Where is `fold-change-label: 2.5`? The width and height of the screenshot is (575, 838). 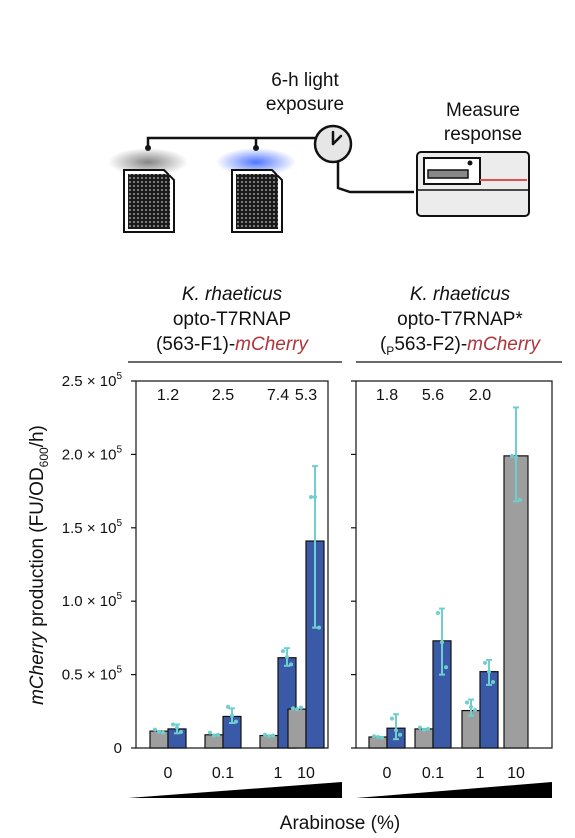
fold-change-label: 2.5 is located at coordinates (223, 395).